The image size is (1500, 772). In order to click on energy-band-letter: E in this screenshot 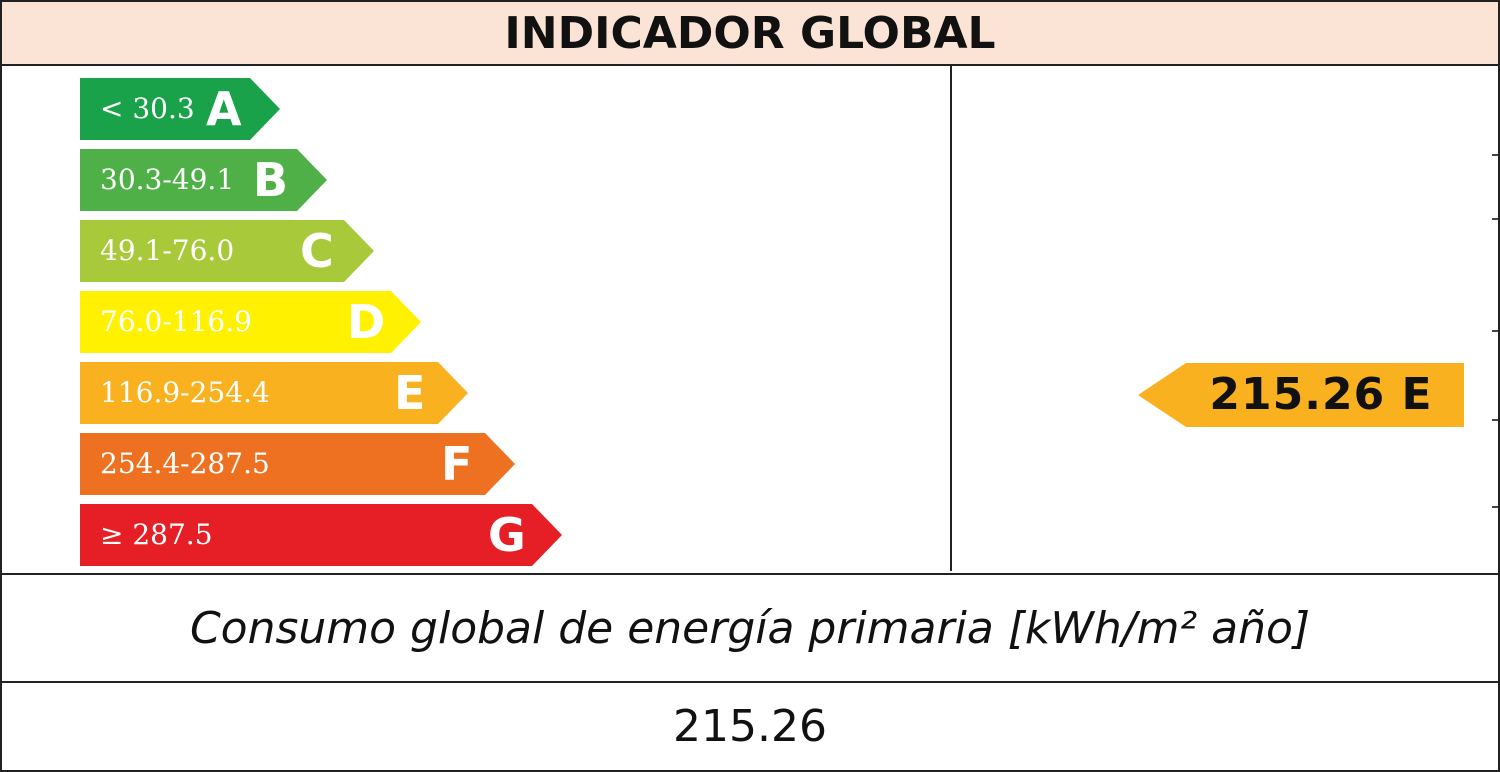, I will do `click(410, 393)`.